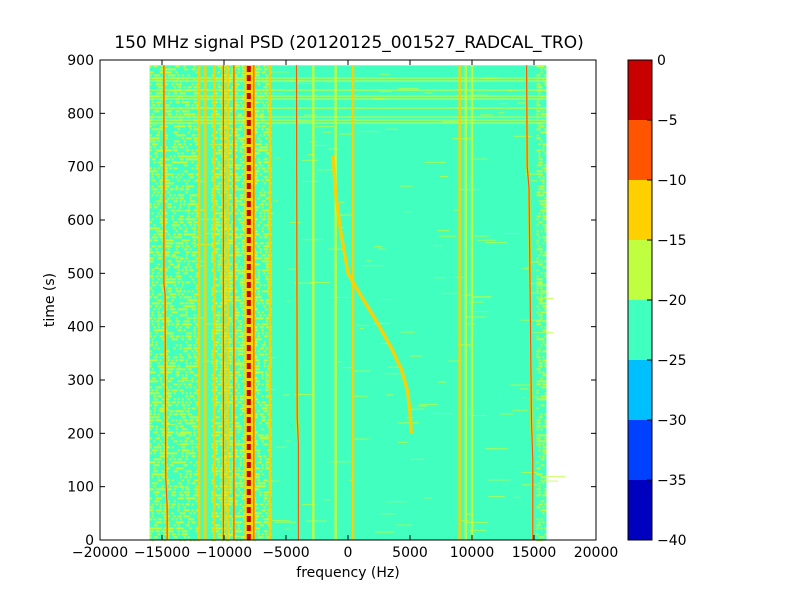  What do you see at coordinates (672, 301) in the screenshot?
I see `colorbar-tick-label: −20` at bounding box center [672, 301].